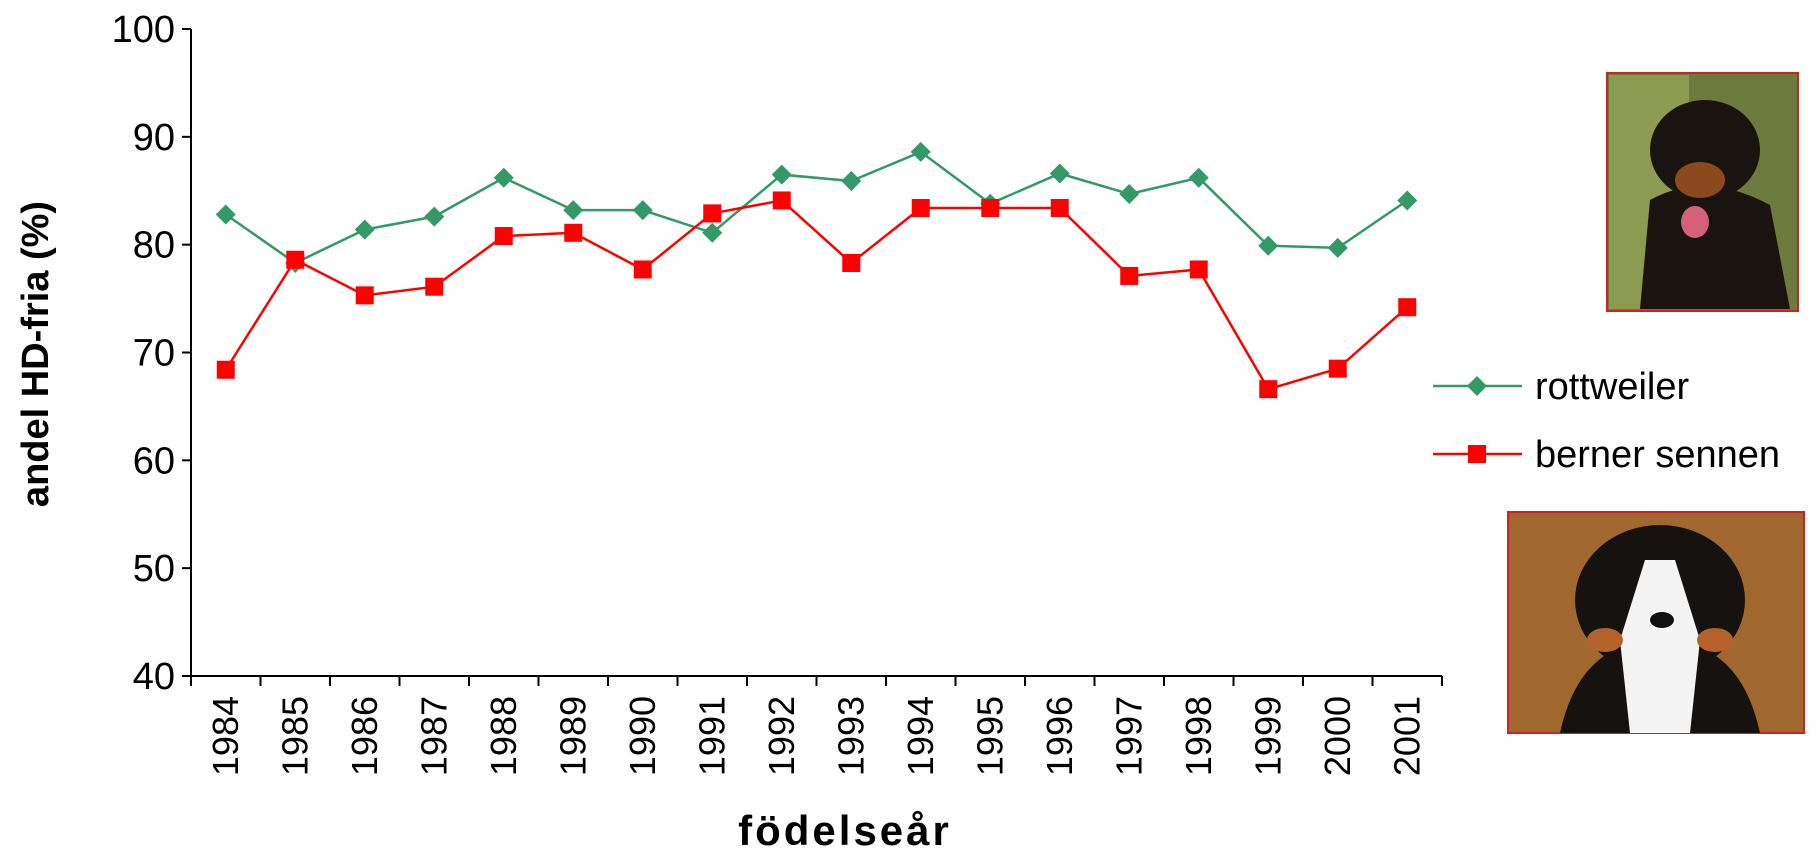 The image size is (1820, 862). Describe the element at coordinates (225, 736) in the screenshot. I see `x-tick-label: 1984` at that location.